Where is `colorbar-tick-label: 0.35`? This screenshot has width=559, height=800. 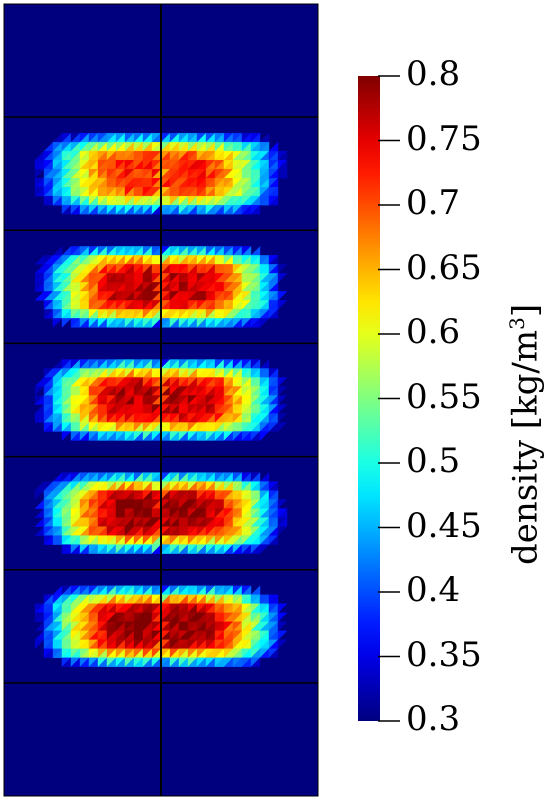 colorbar-tick-label: 0.35 is located at coordinates (444, 654).